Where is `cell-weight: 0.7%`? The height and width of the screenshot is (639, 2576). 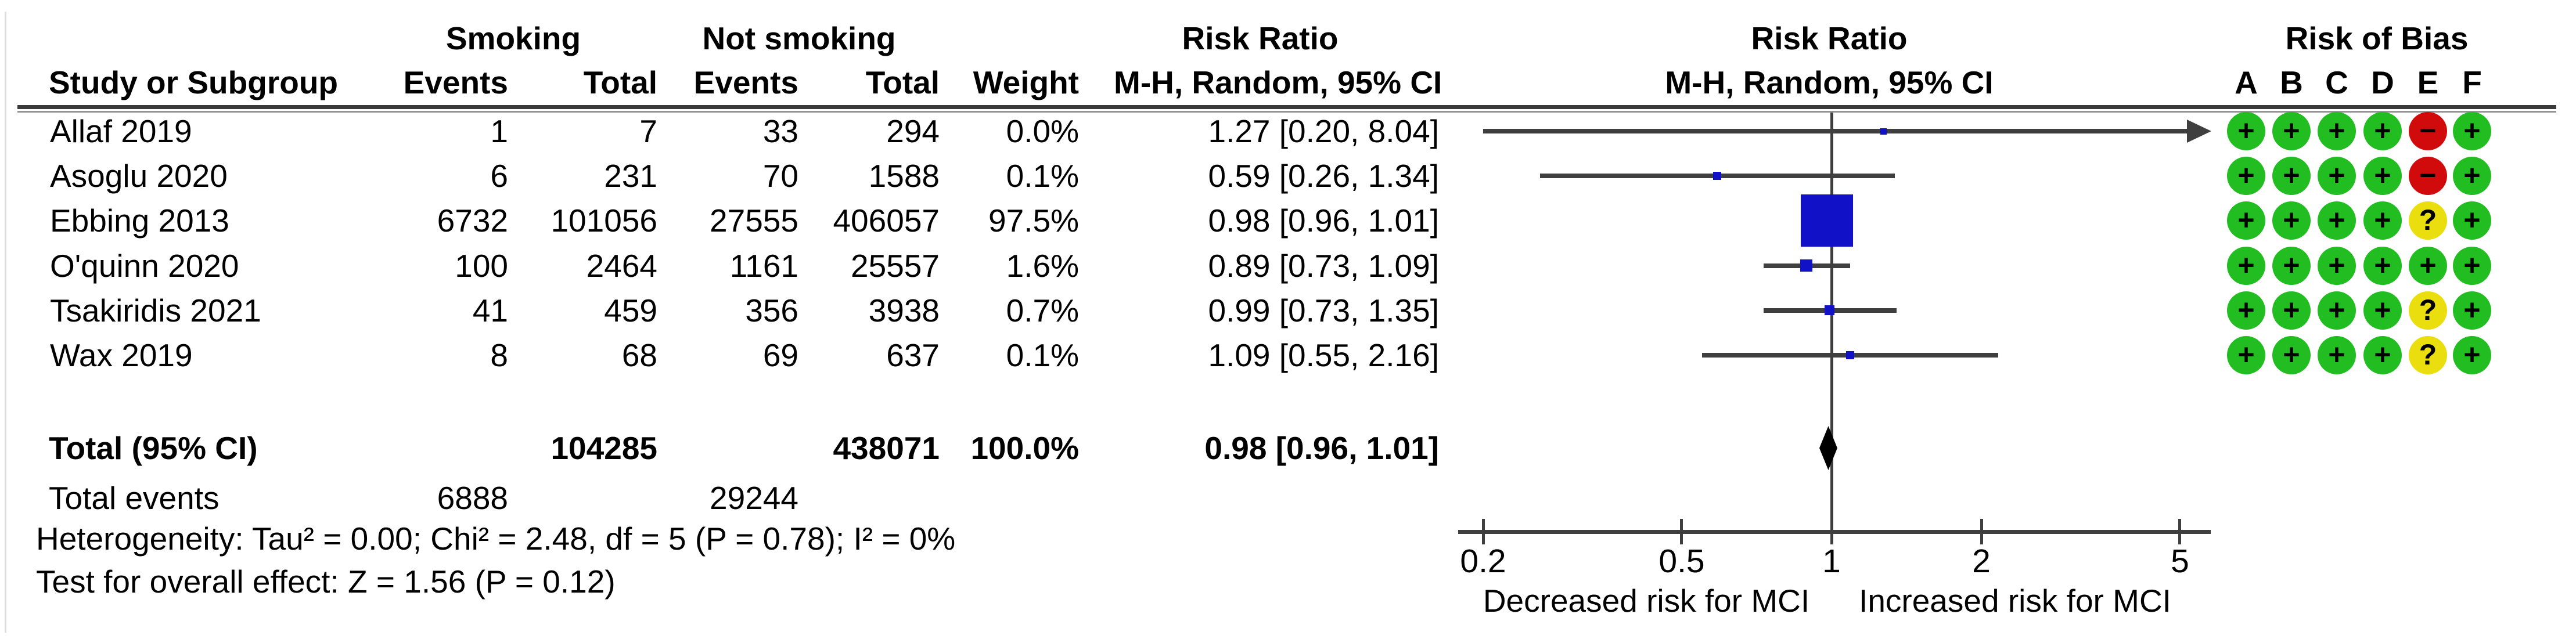 cell-weight: 0.7% is located at coordinates (1042, 310).